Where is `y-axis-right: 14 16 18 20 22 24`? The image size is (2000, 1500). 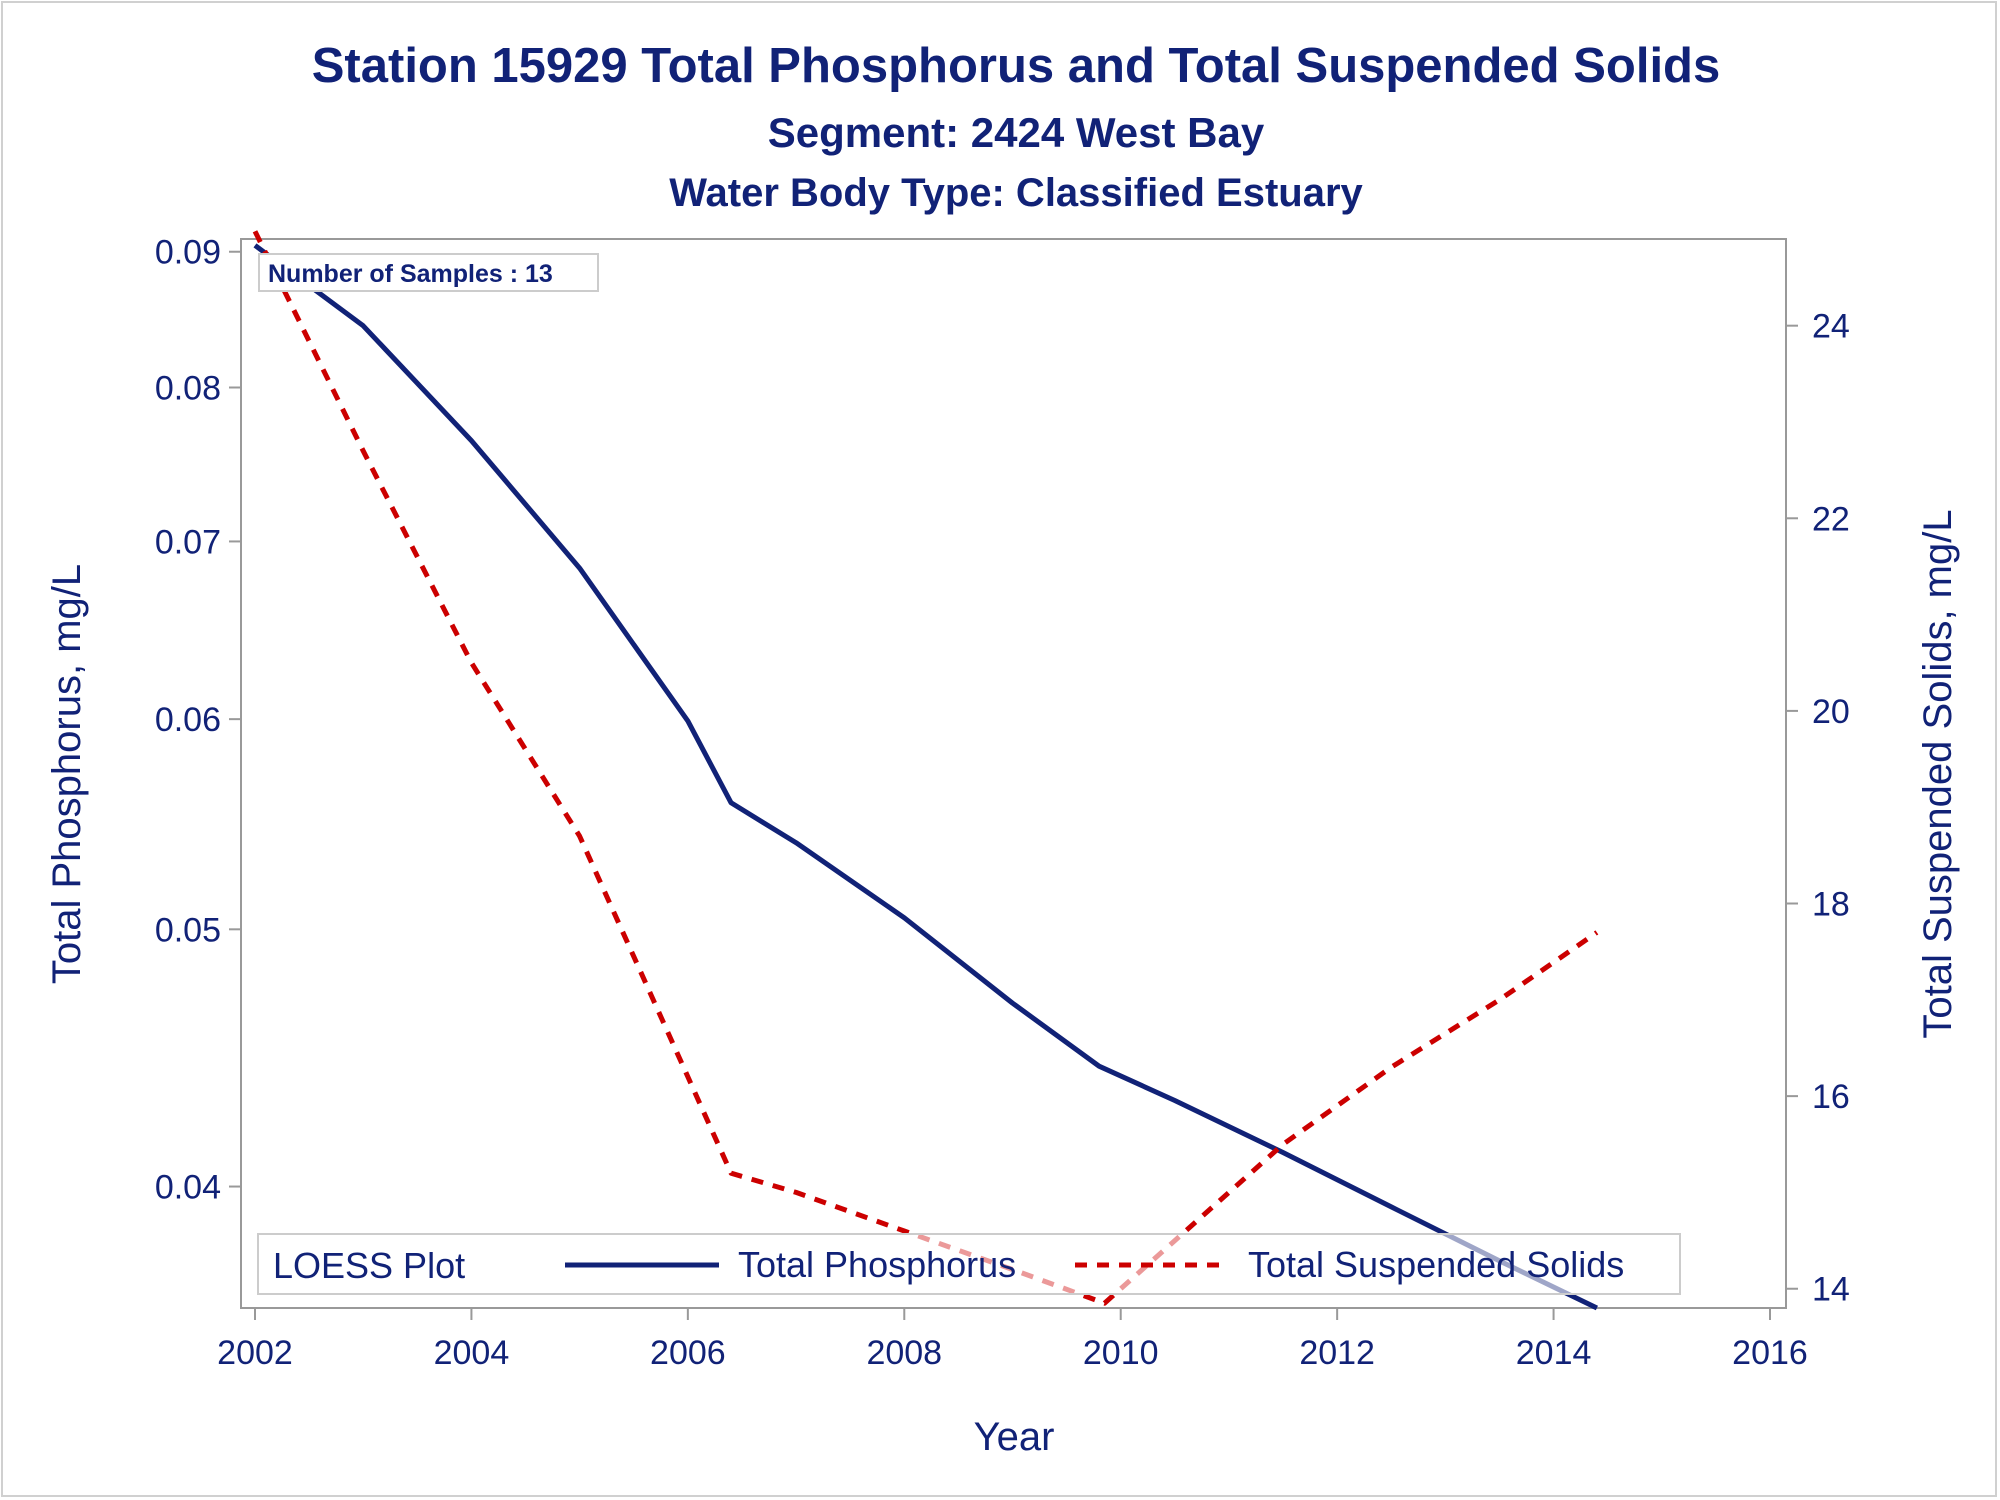
y-axis-right: 14 16 18 20 22 24 is located at coordinates (1818, 808).